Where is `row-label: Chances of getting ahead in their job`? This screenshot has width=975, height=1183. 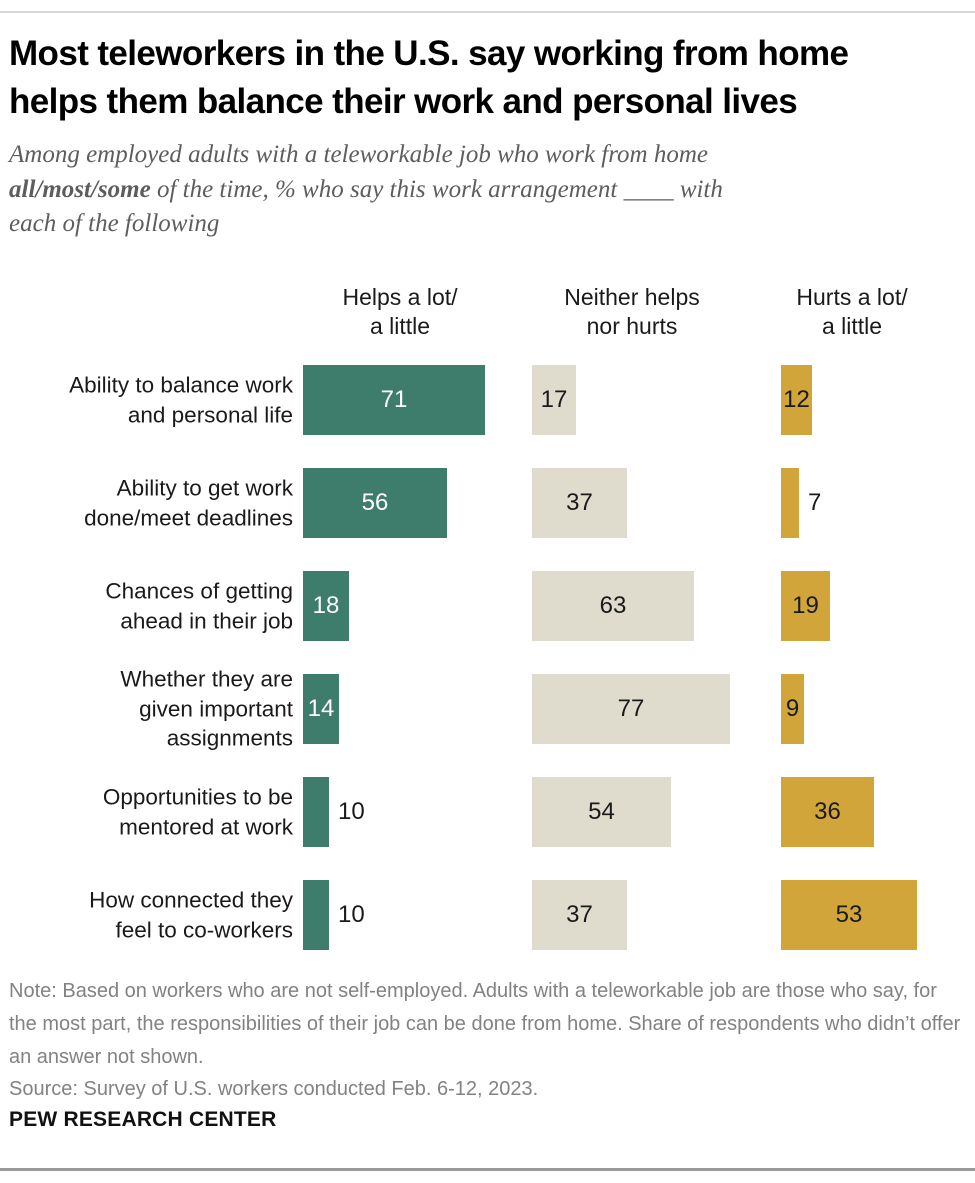 row-label: Chances of getting ahead in their job is located at coordinates (199, 605).